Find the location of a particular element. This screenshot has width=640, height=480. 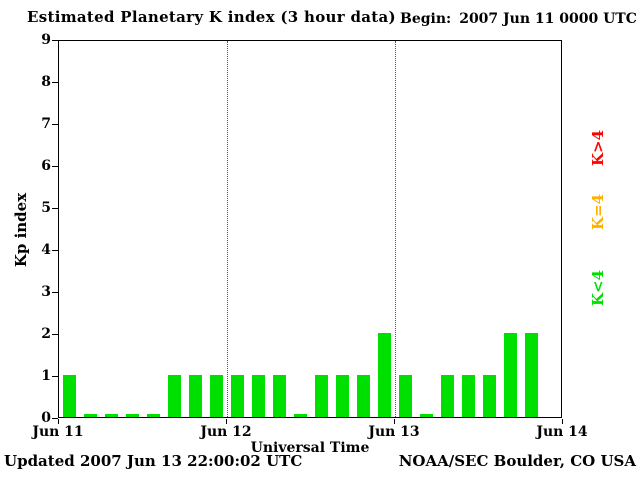

legend-k-below-4: K<4 is located at coordinates (598, 288).